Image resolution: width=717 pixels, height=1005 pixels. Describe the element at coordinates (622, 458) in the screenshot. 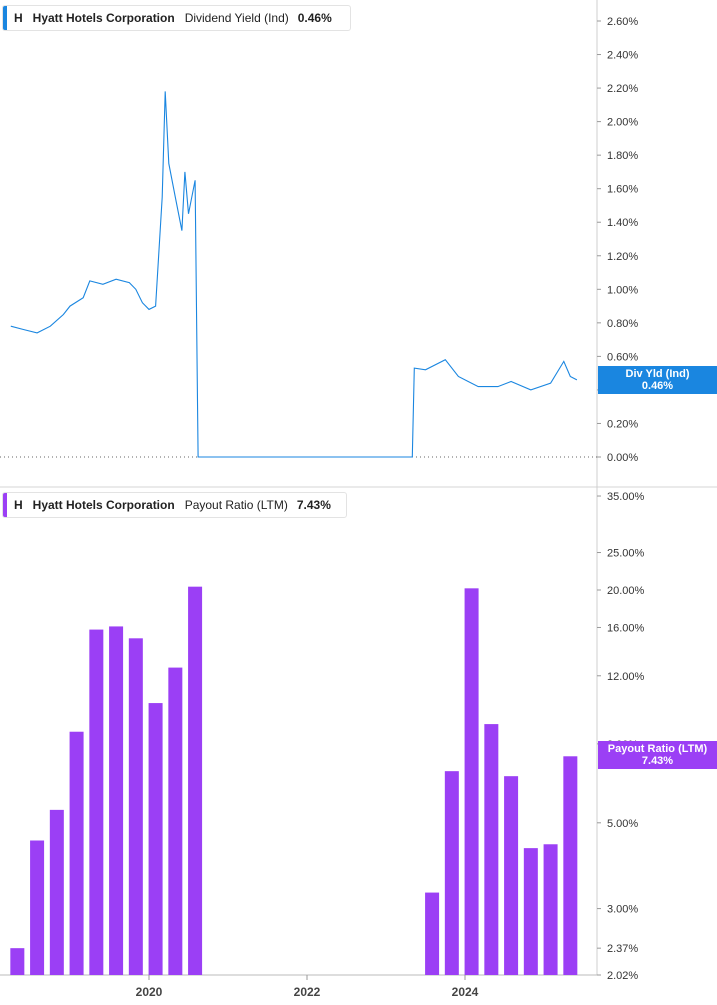

I see `y-tick-label: 0.00%` at that location.